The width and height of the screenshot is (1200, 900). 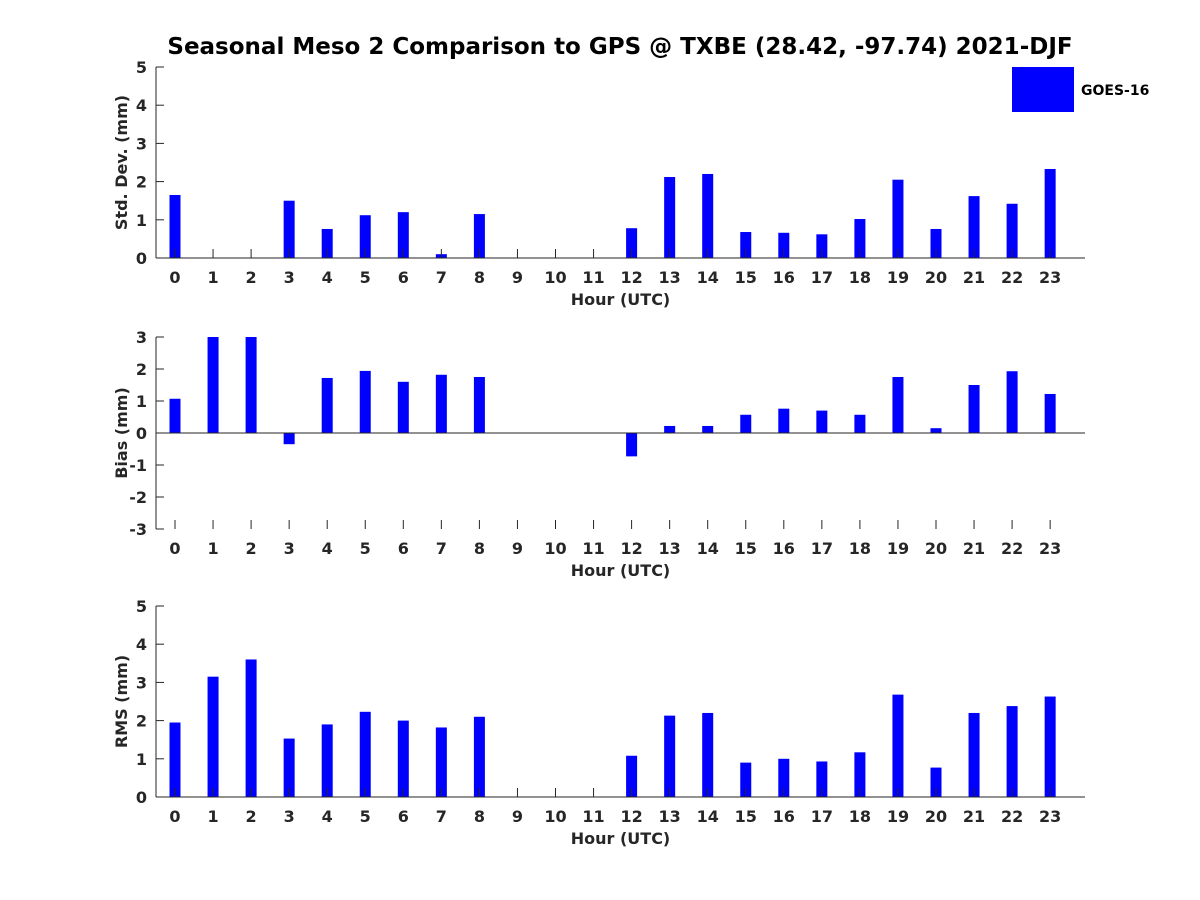 What do you see at coordinates (251, 548) in the screenshot?
I see `bias-x-tick-label: 2` at bounding box center [251, 548].